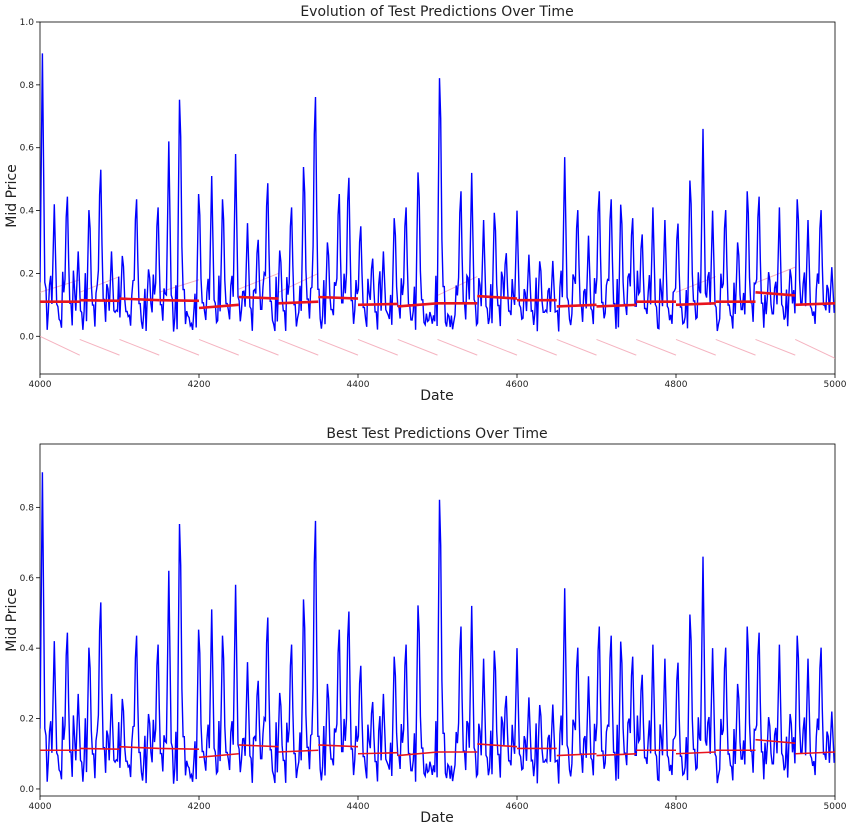 This screenshot has width=850, height=830. I want to click on chart-title: Evolution of Test Predictions Over Time, so click(436, 12).